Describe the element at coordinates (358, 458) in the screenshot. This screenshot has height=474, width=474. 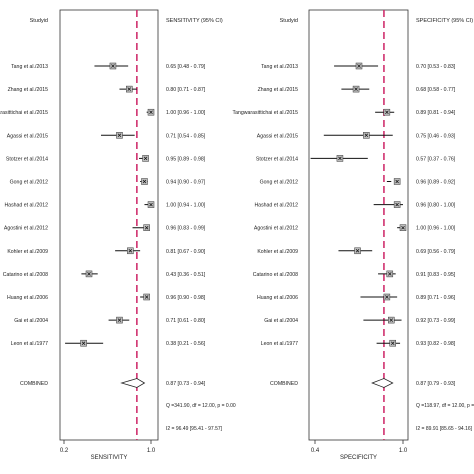
I see `x-axis-label: SPECIFICITY` at that location.